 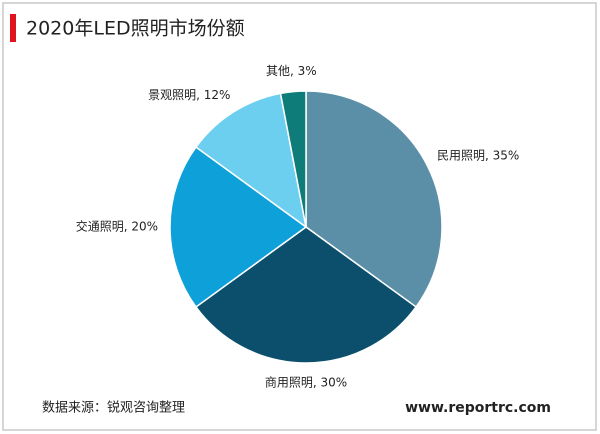 What do you see at coordinates (113, 408) in the screenshot?
I see `source-note: 数据来源：锐观咨询整理` at bounding box center [113, 408].